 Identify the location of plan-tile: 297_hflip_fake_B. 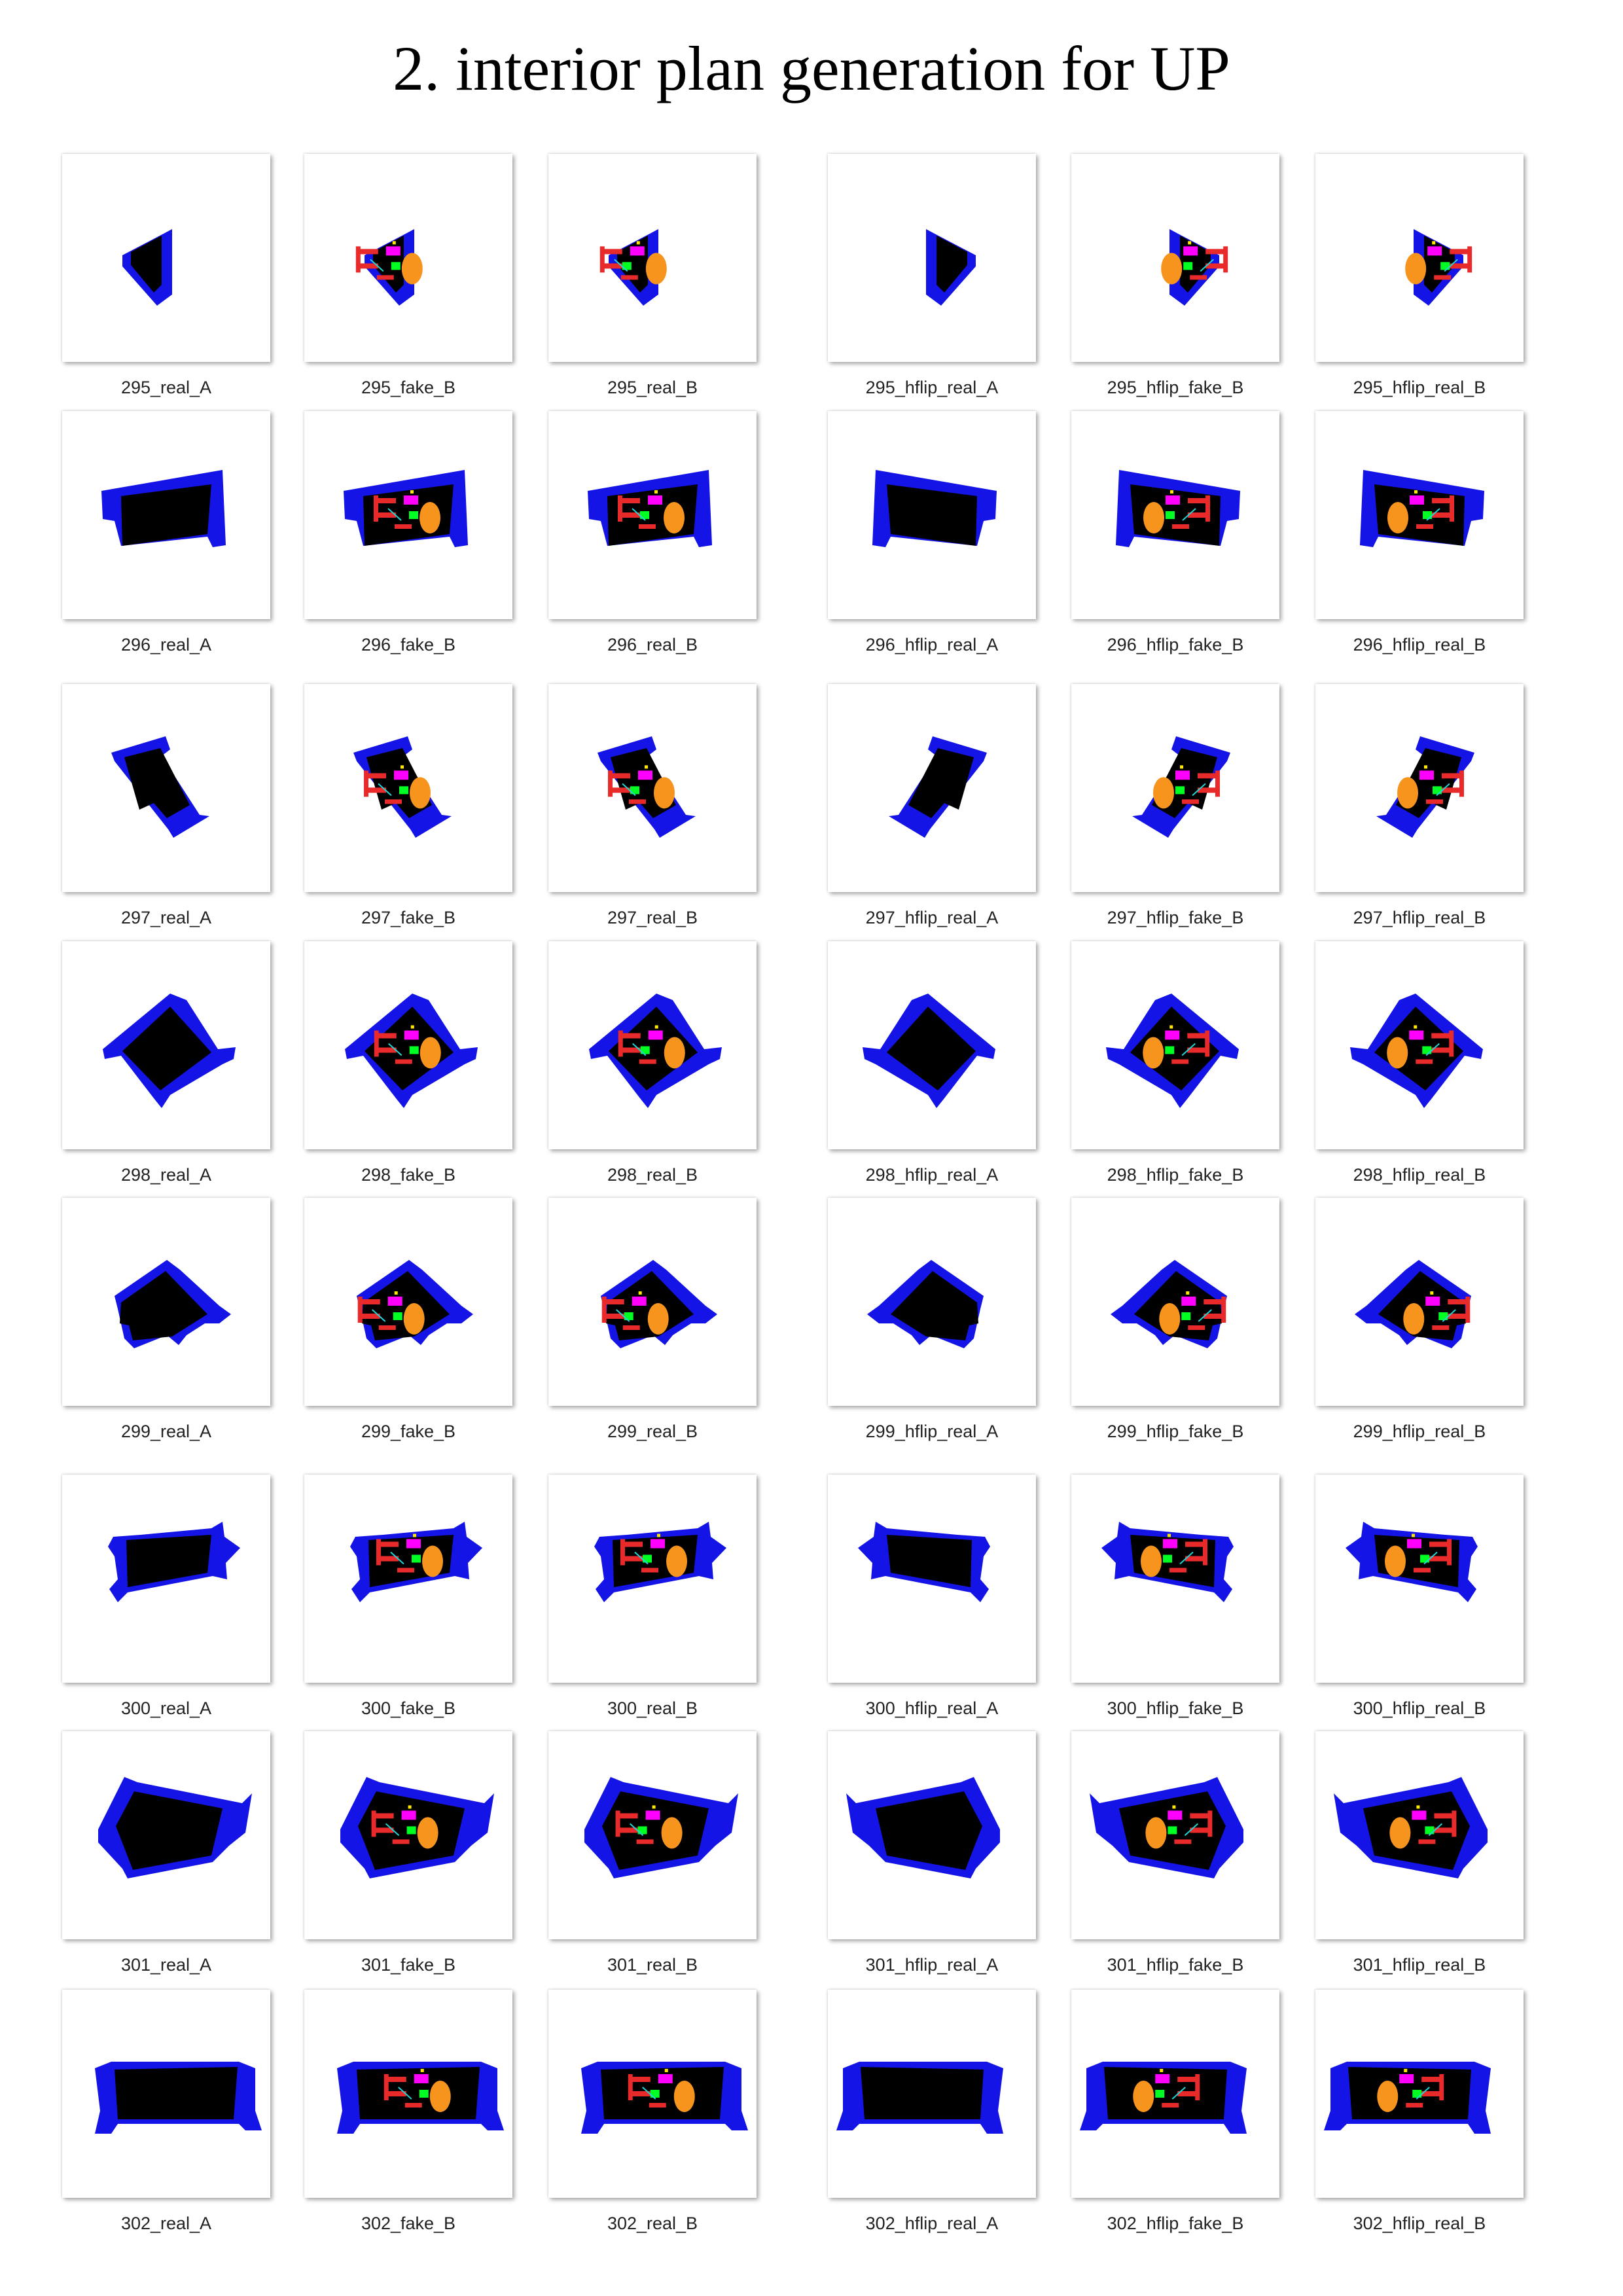
(1175, 806).